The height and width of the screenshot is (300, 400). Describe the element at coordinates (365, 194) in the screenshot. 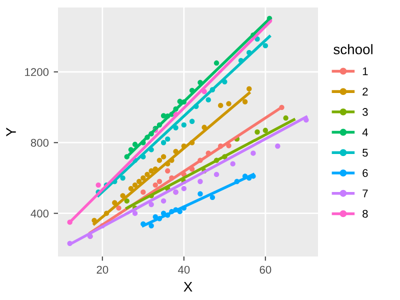

I see `legend-label: 7` at that location.